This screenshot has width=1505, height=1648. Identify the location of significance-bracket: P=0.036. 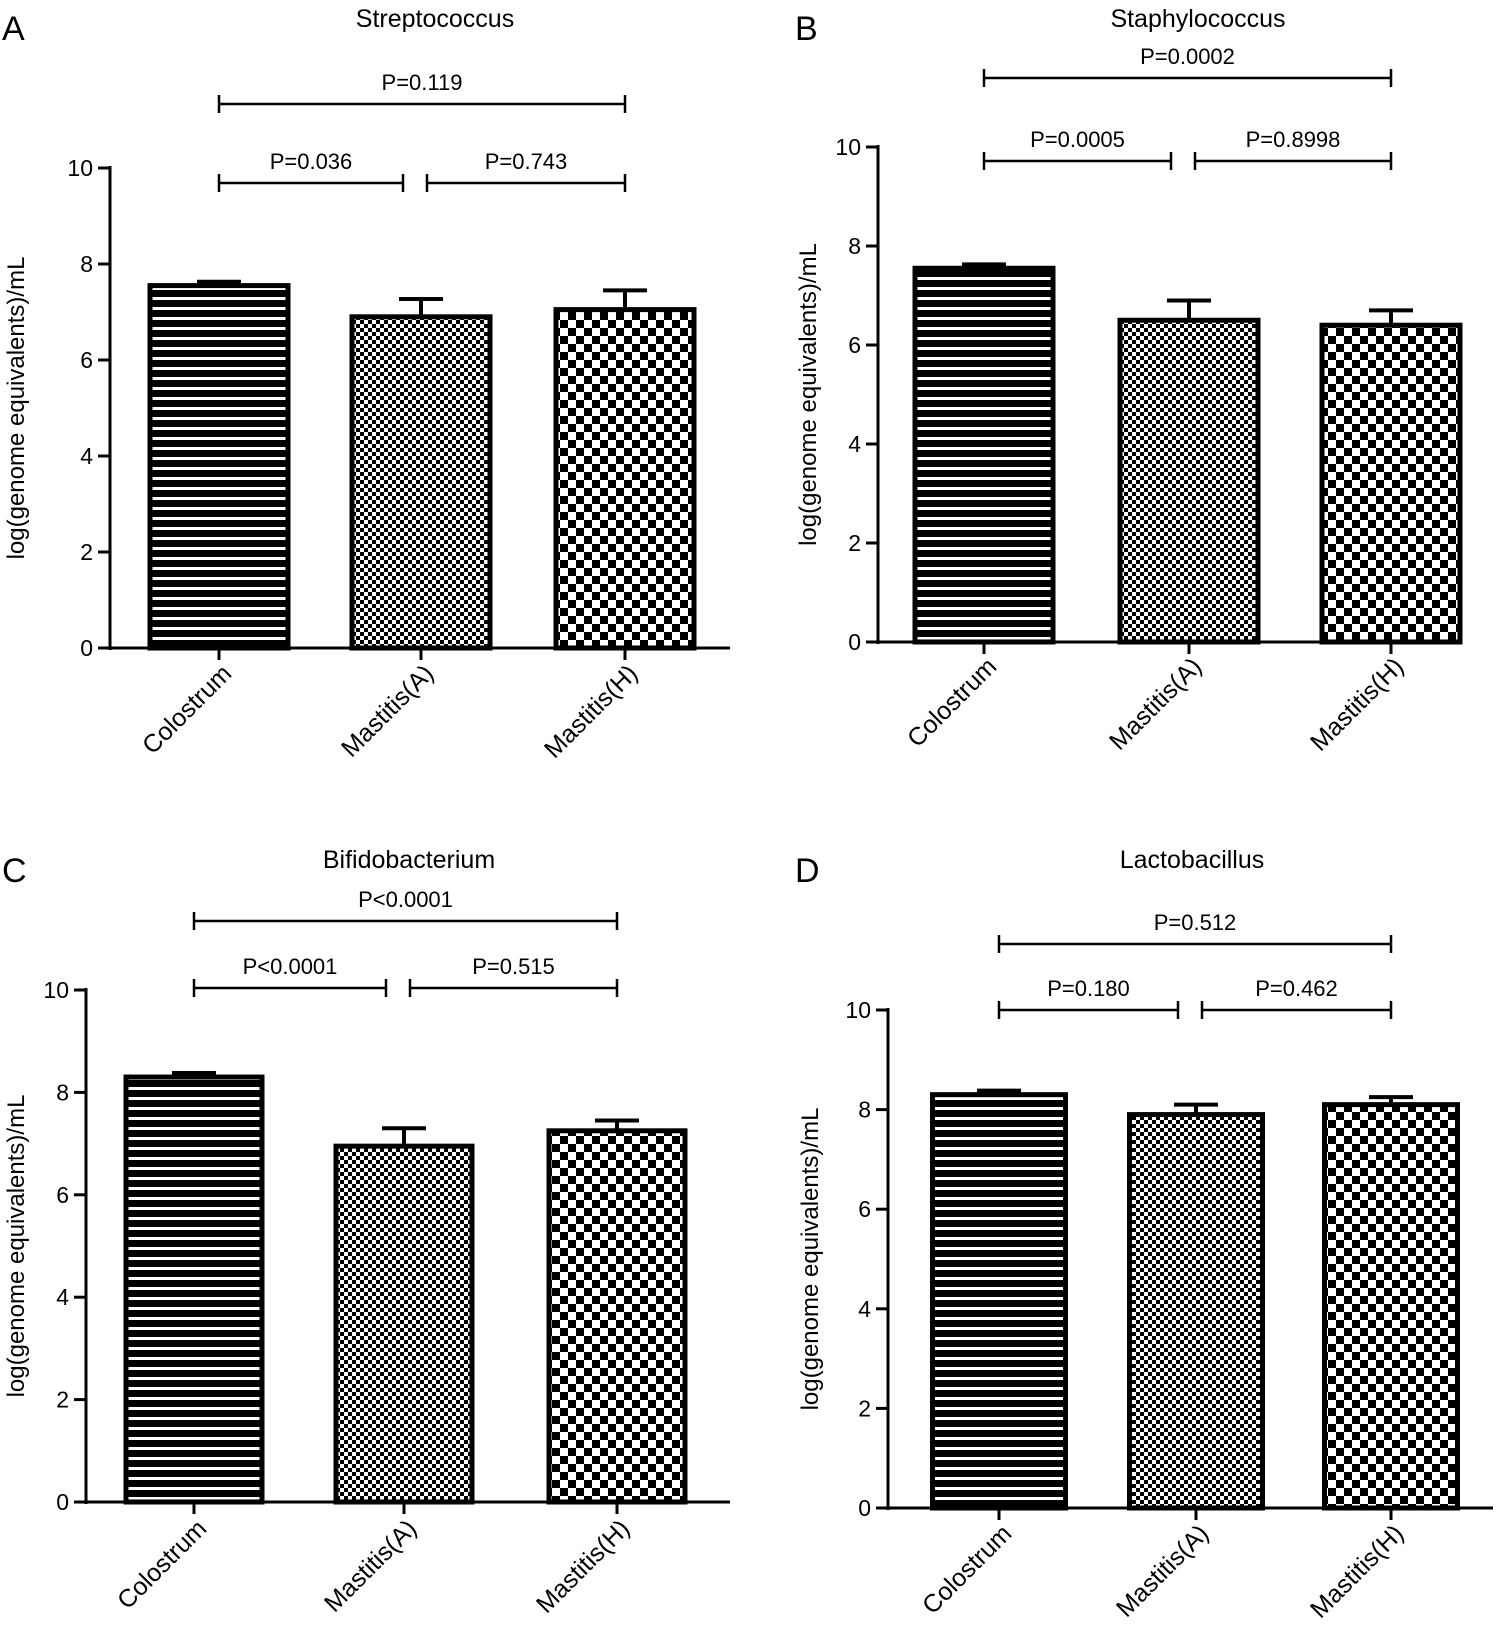
(311, 170).